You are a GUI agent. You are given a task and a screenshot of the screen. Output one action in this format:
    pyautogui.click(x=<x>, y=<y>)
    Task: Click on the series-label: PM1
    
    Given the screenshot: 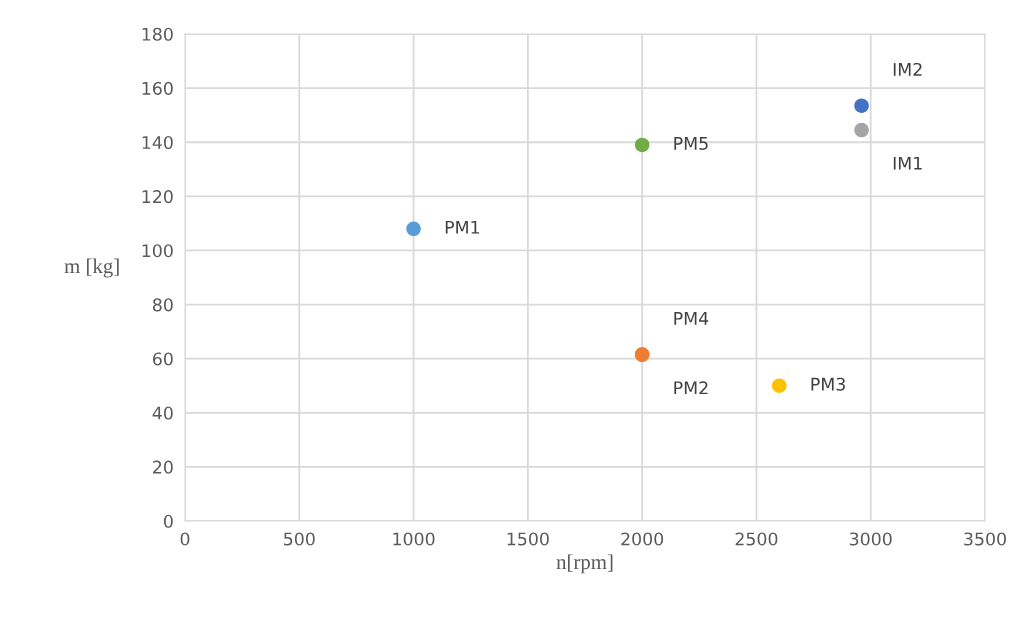 What is the action you would take?
    pyautogui.click(x=462, y=227)
    